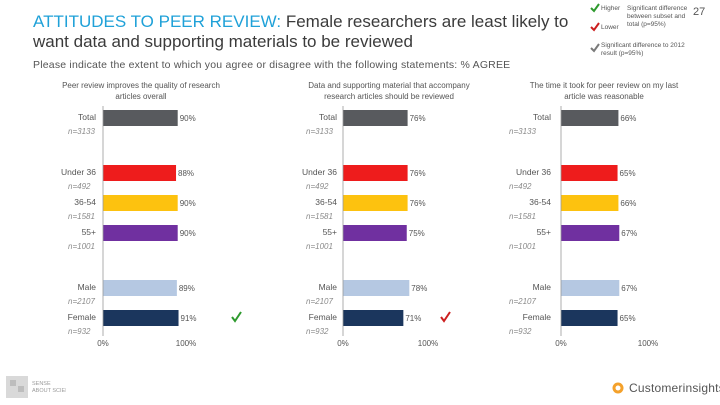 The height and width of the screenshot is (405, 720). I want to click on panel-1-base-label-4: n=2107, so click(81, 301).